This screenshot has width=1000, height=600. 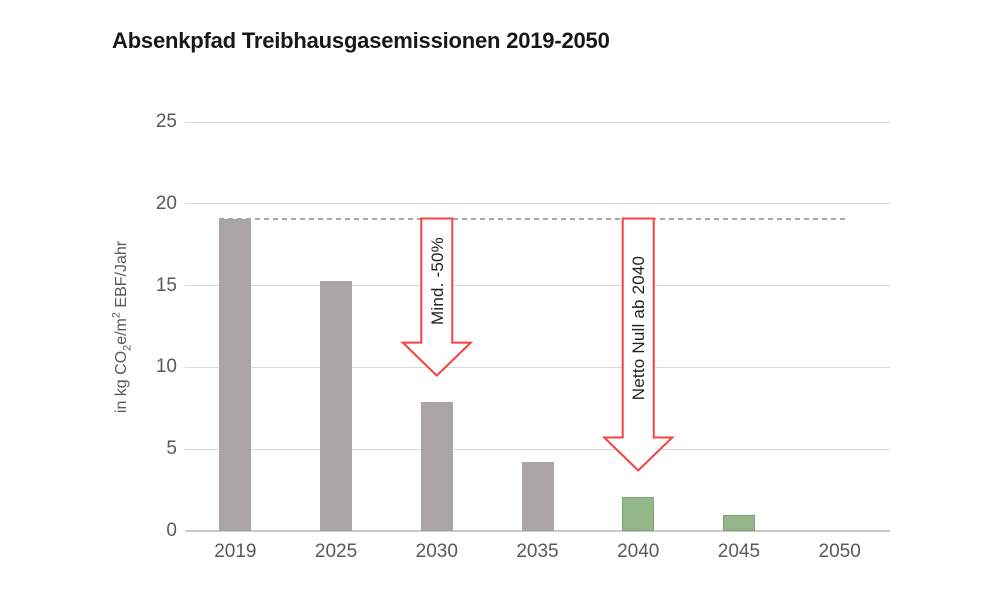 What do you see at coordinates (638, 513) in the screenshot?
I see `bar-2040` at bounding box center [638, 513].